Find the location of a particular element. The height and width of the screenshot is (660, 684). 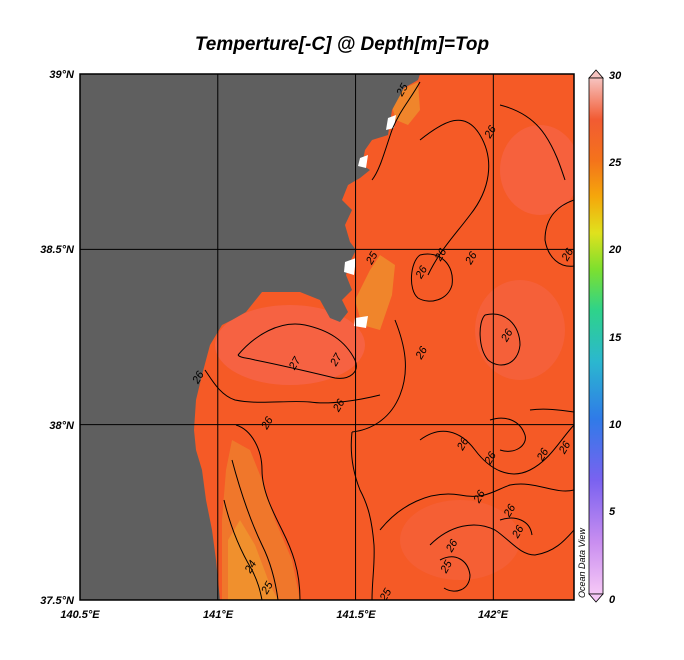

colorbar-tick-label: 20 is located at coordinates (615, 250).